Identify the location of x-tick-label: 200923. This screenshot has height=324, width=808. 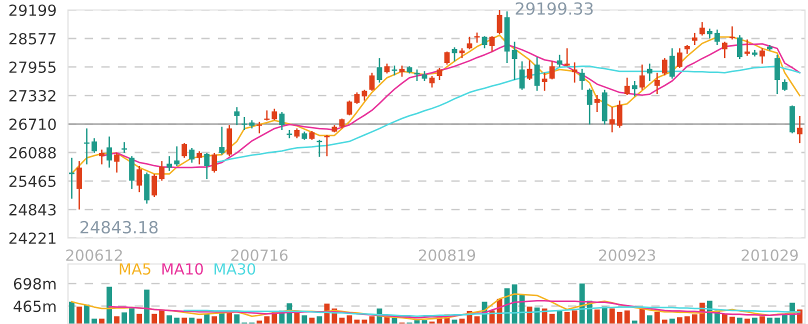
(627, 255).